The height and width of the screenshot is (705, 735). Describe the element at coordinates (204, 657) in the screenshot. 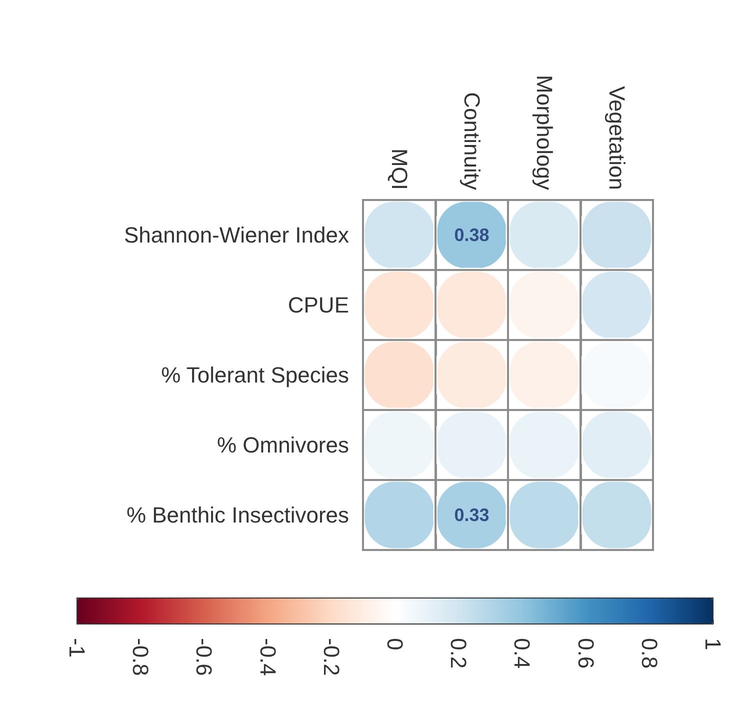

I see `color-bar-label: -0.6` at that location.